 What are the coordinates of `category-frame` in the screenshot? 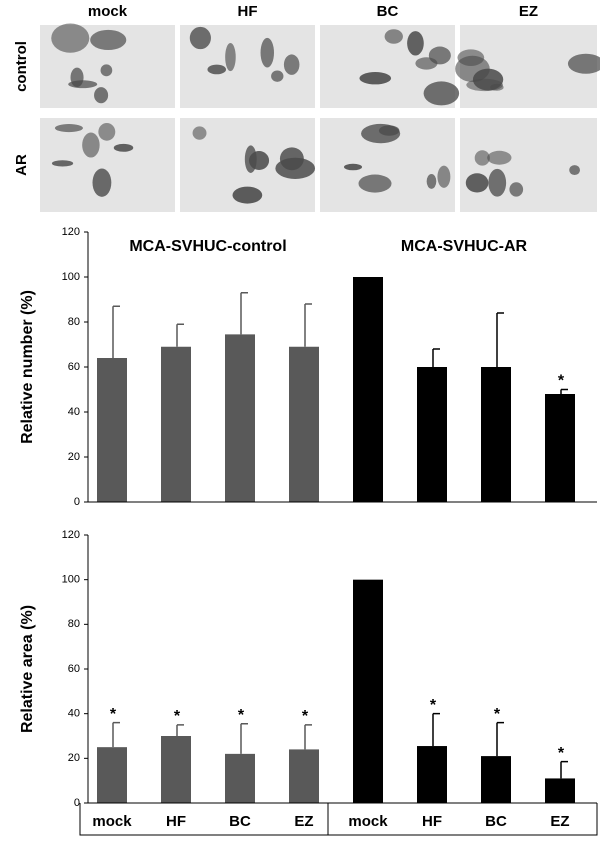 It's located at (338, 819).